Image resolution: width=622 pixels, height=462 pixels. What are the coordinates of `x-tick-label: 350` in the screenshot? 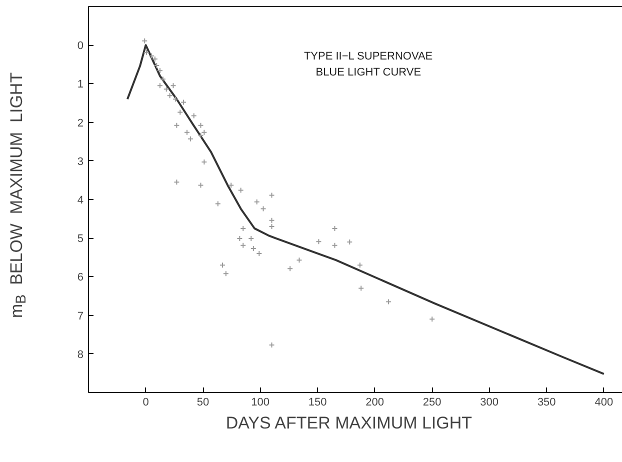 It's located at (546, 402).